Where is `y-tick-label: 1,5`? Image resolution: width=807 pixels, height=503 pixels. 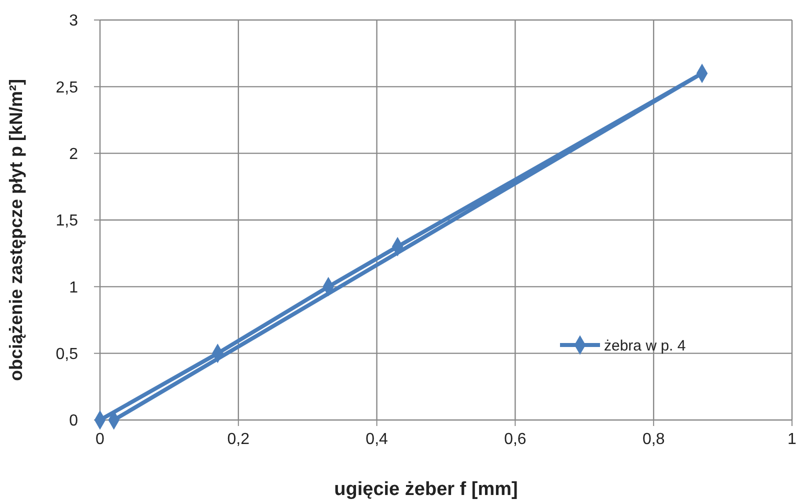 y-tick-label: 1,5 is located at coordinates (67, 221).